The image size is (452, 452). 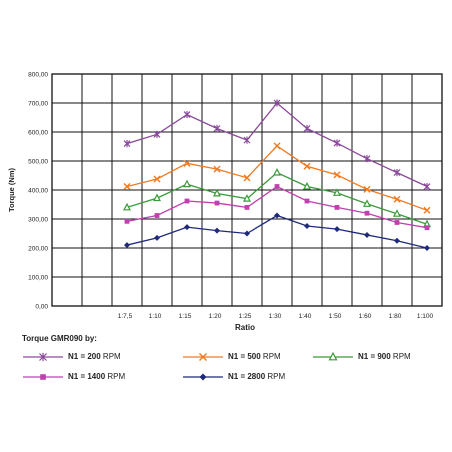 What do you see at coordinates (59, 338) in the screenshot?
I see `legend-title: Torque GMR090 by:` at bounding box center [59, 338].